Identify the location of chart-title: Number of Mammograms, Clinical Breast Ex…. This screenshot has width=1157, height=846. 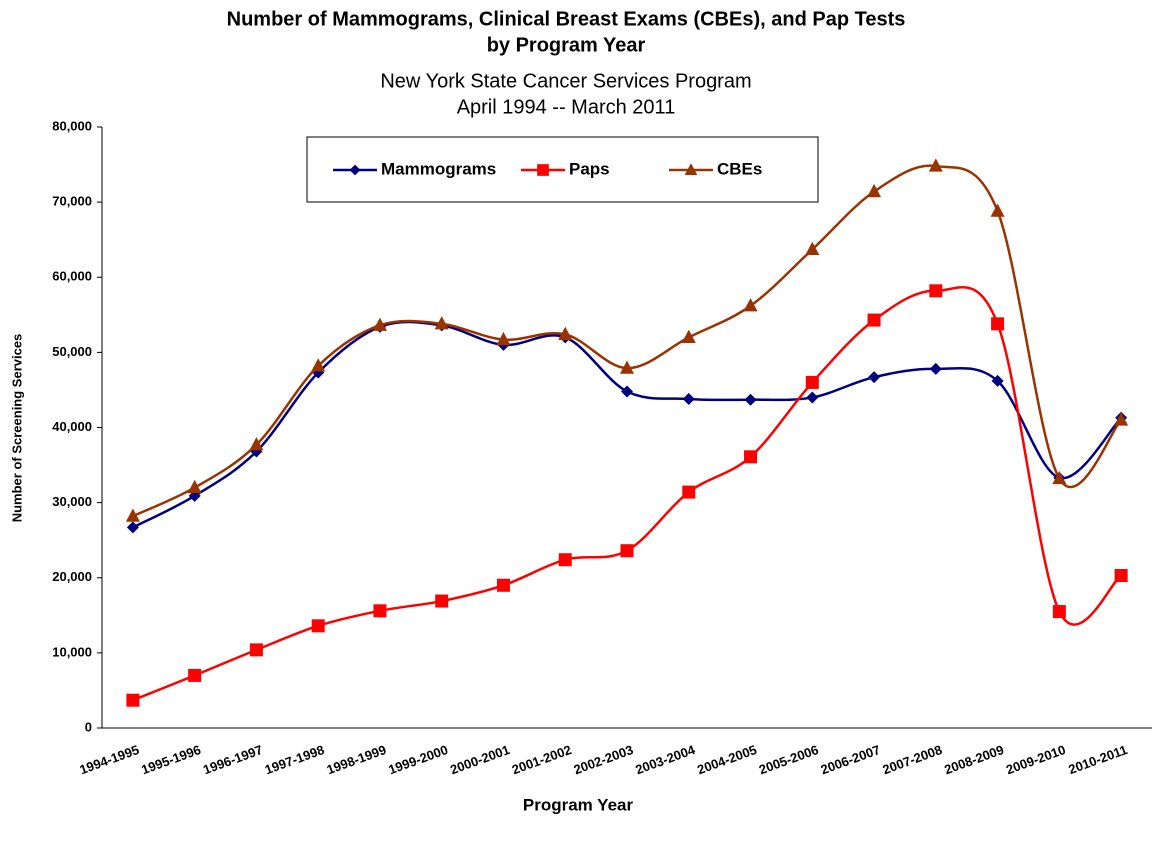
(566, 19).